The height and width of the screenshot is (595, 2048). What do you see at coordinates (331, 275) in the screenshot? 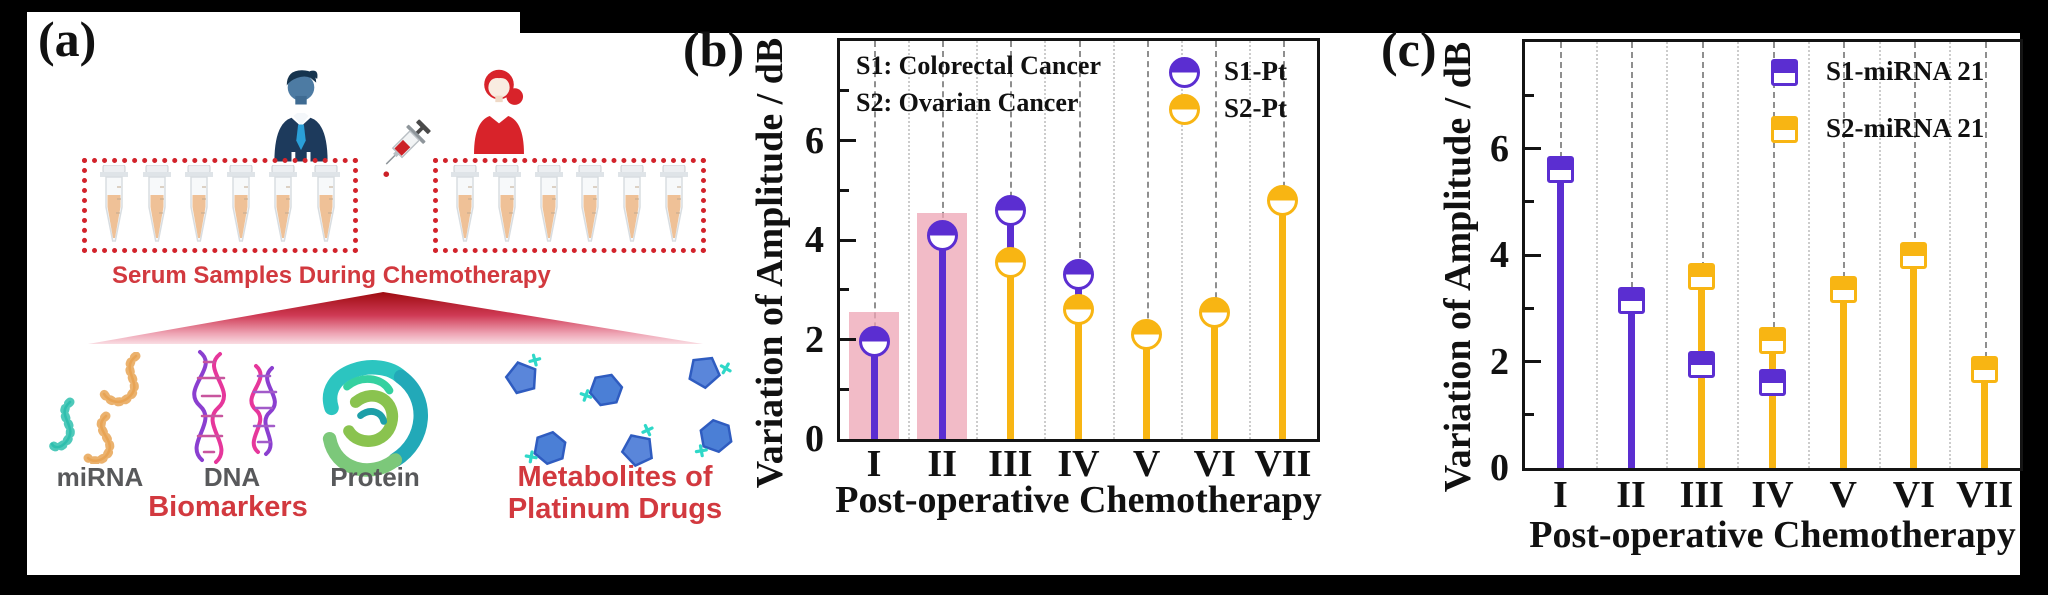
I see `serum-caption: Serum Samples During Chemotherapy` at bounding box center [331, 275].